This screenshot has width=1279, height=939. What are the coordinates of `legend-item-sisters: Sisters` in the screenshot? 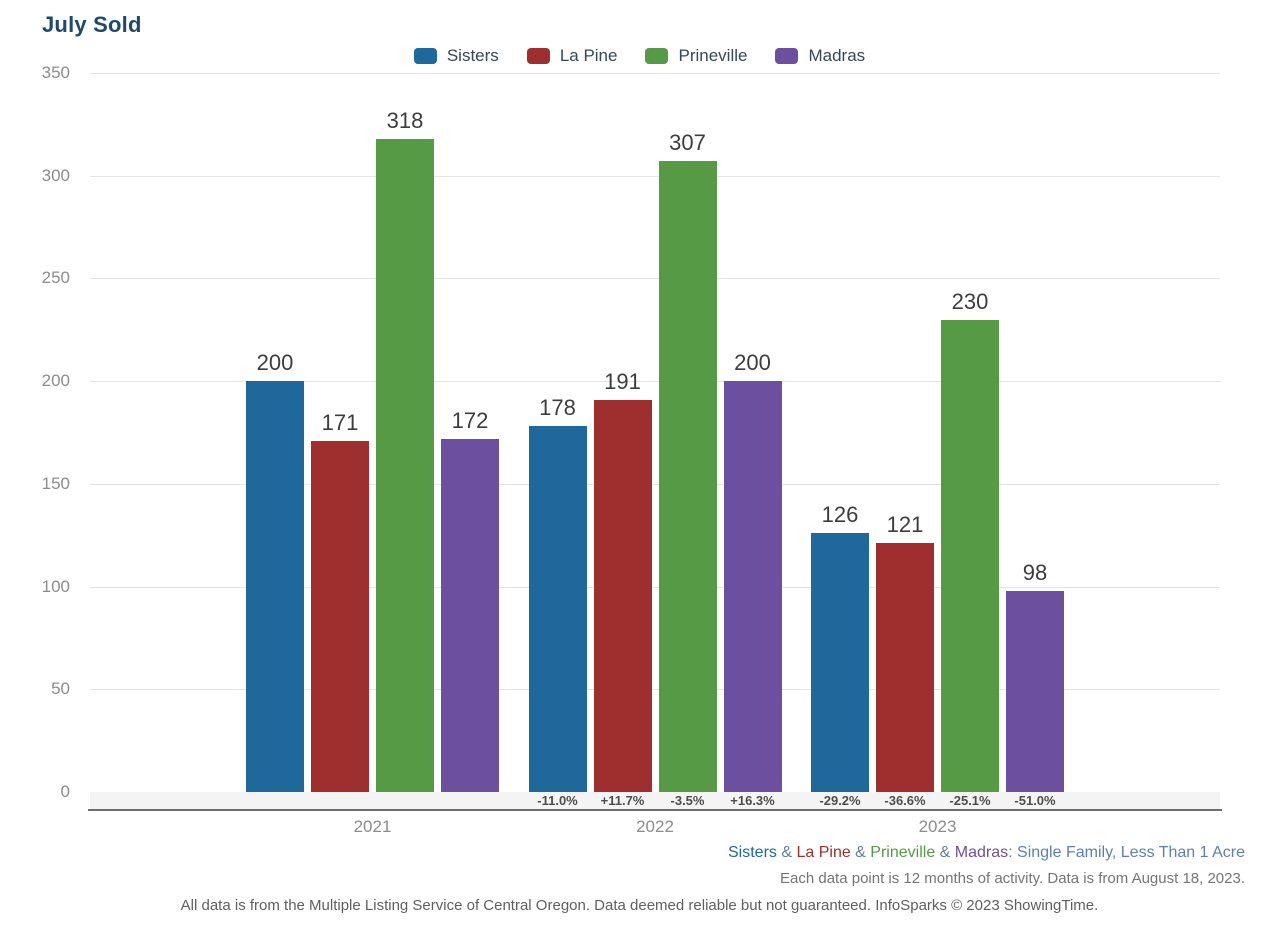 It's located at (456, 56).